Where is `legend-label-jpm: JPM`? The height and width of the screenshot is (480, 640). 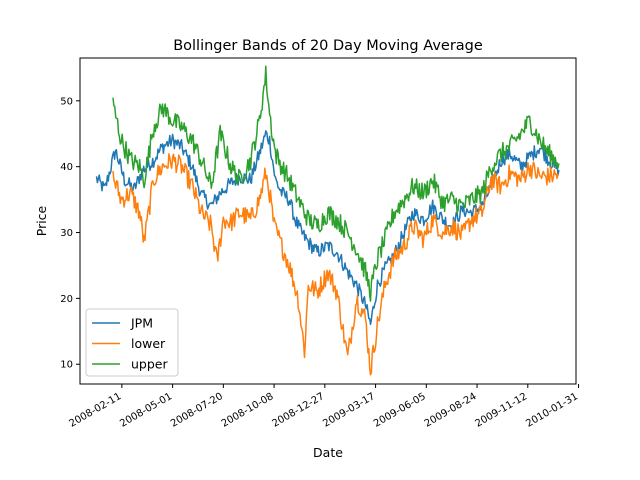 legend-label-jpm: JPM is located at coordinates (141, 323).